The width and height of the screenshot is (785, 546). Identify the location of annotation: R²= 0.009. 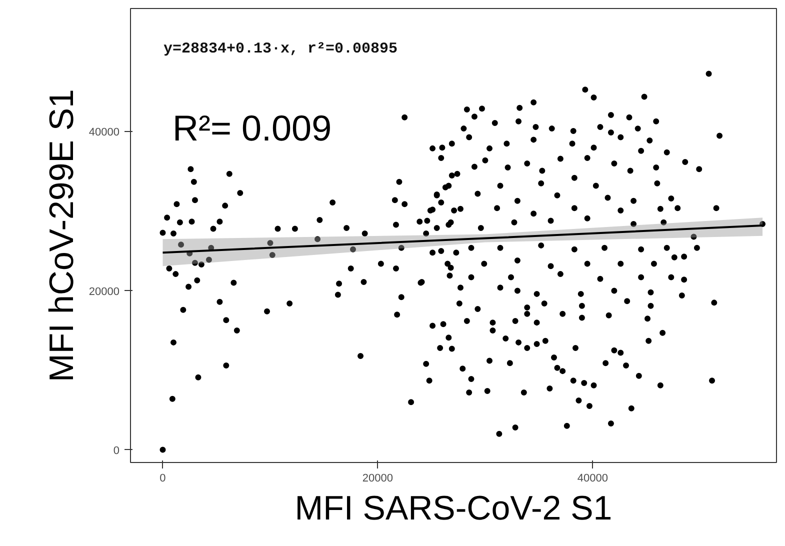
(252, 128).